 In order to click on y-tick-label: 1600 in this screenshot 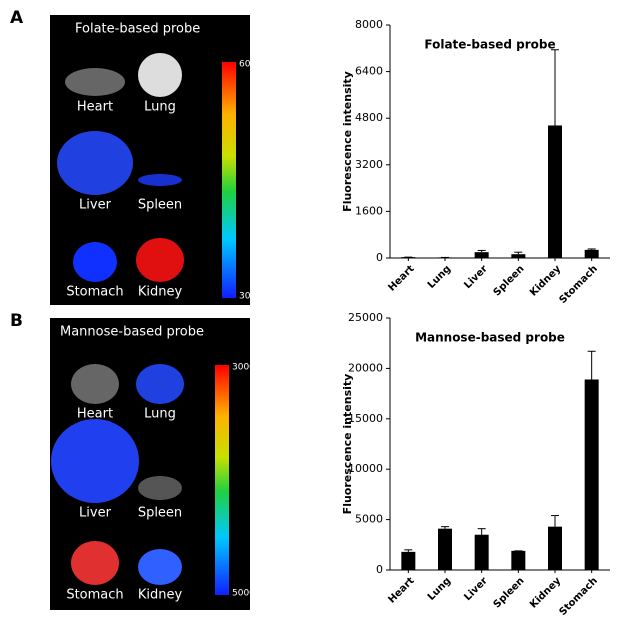, I will do `click(369, 210)`.